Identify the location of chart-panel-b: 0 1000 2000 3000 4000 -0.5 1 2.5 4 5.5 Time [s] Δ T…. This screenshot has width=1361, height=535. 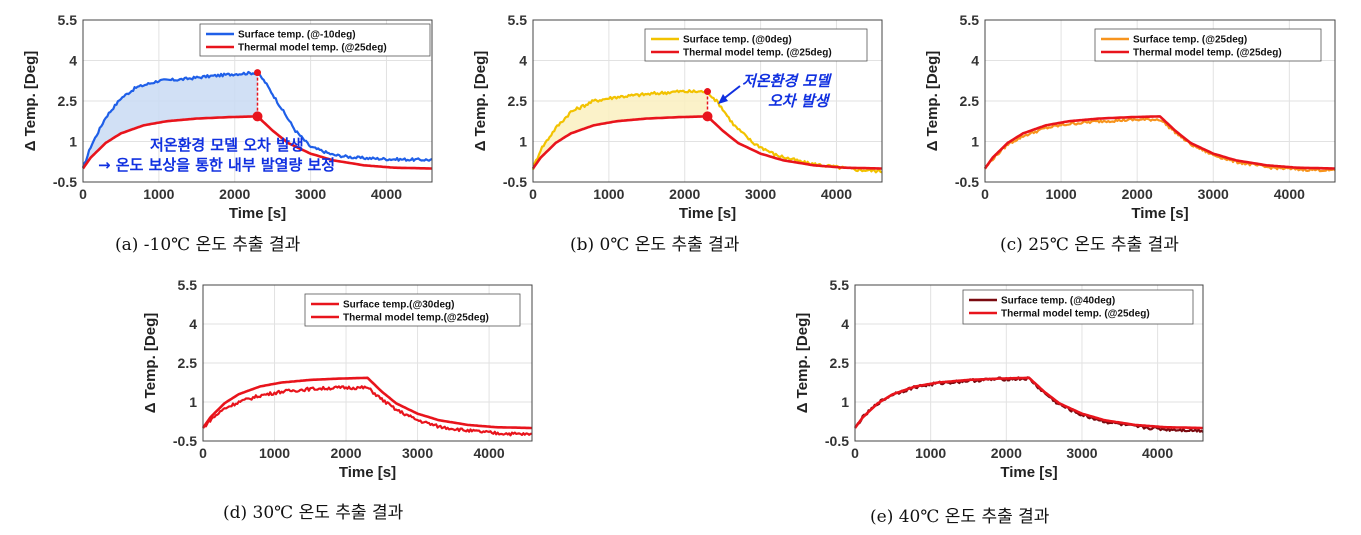
(677, 117).